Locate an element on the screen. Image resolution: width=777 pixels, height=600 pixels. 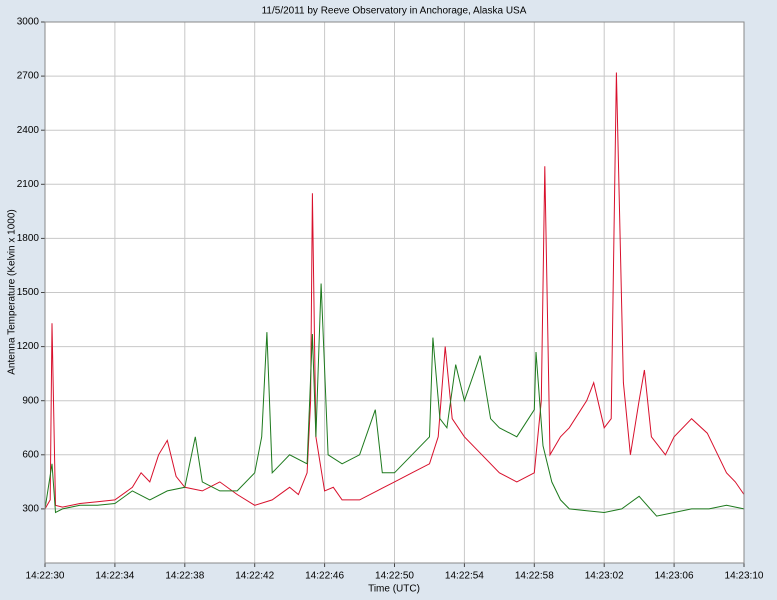
x-tick-label: 14:23:02 is located at coordinates (604, 576).